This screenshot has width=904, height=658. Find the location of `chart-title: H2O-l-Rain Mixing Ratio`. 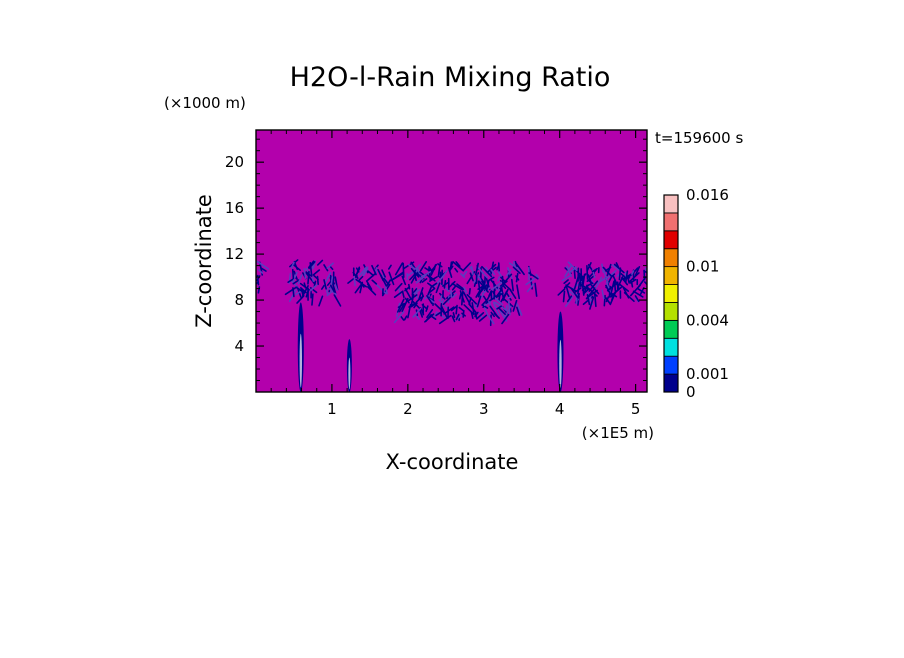

chart-title: H2O-l-Rain Mixing Ratio is located at coordinates (450, 77).